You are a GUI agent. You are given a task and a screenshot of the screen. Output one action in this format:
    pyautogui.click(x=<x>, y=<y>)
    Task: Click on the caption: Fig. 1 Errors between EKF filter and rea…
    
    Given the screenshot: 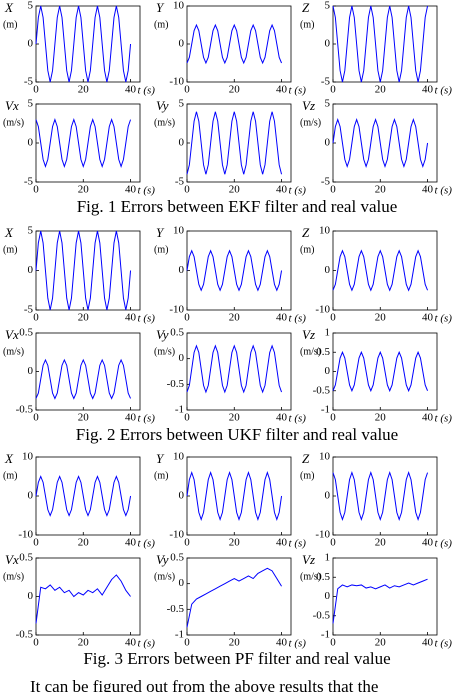 What is the action you would take?
    pyautogui.click(x=237, y=206)
    